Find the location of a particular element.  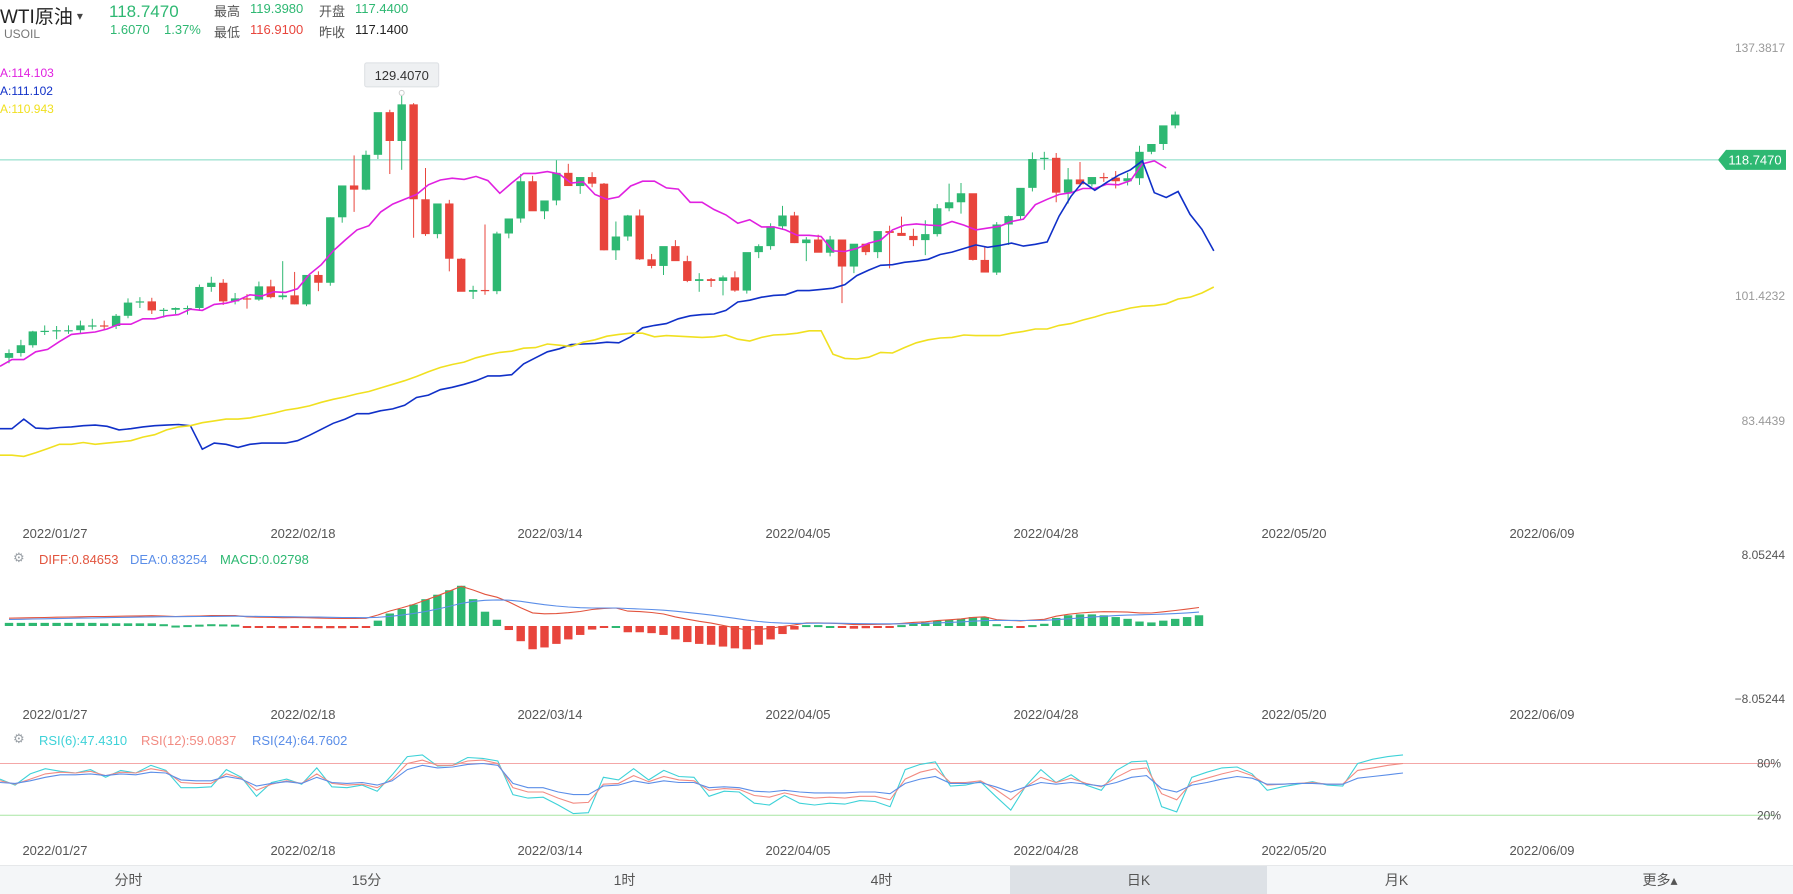

x-tick-label: 2022/04/05 is located at coordinates (797, 714).